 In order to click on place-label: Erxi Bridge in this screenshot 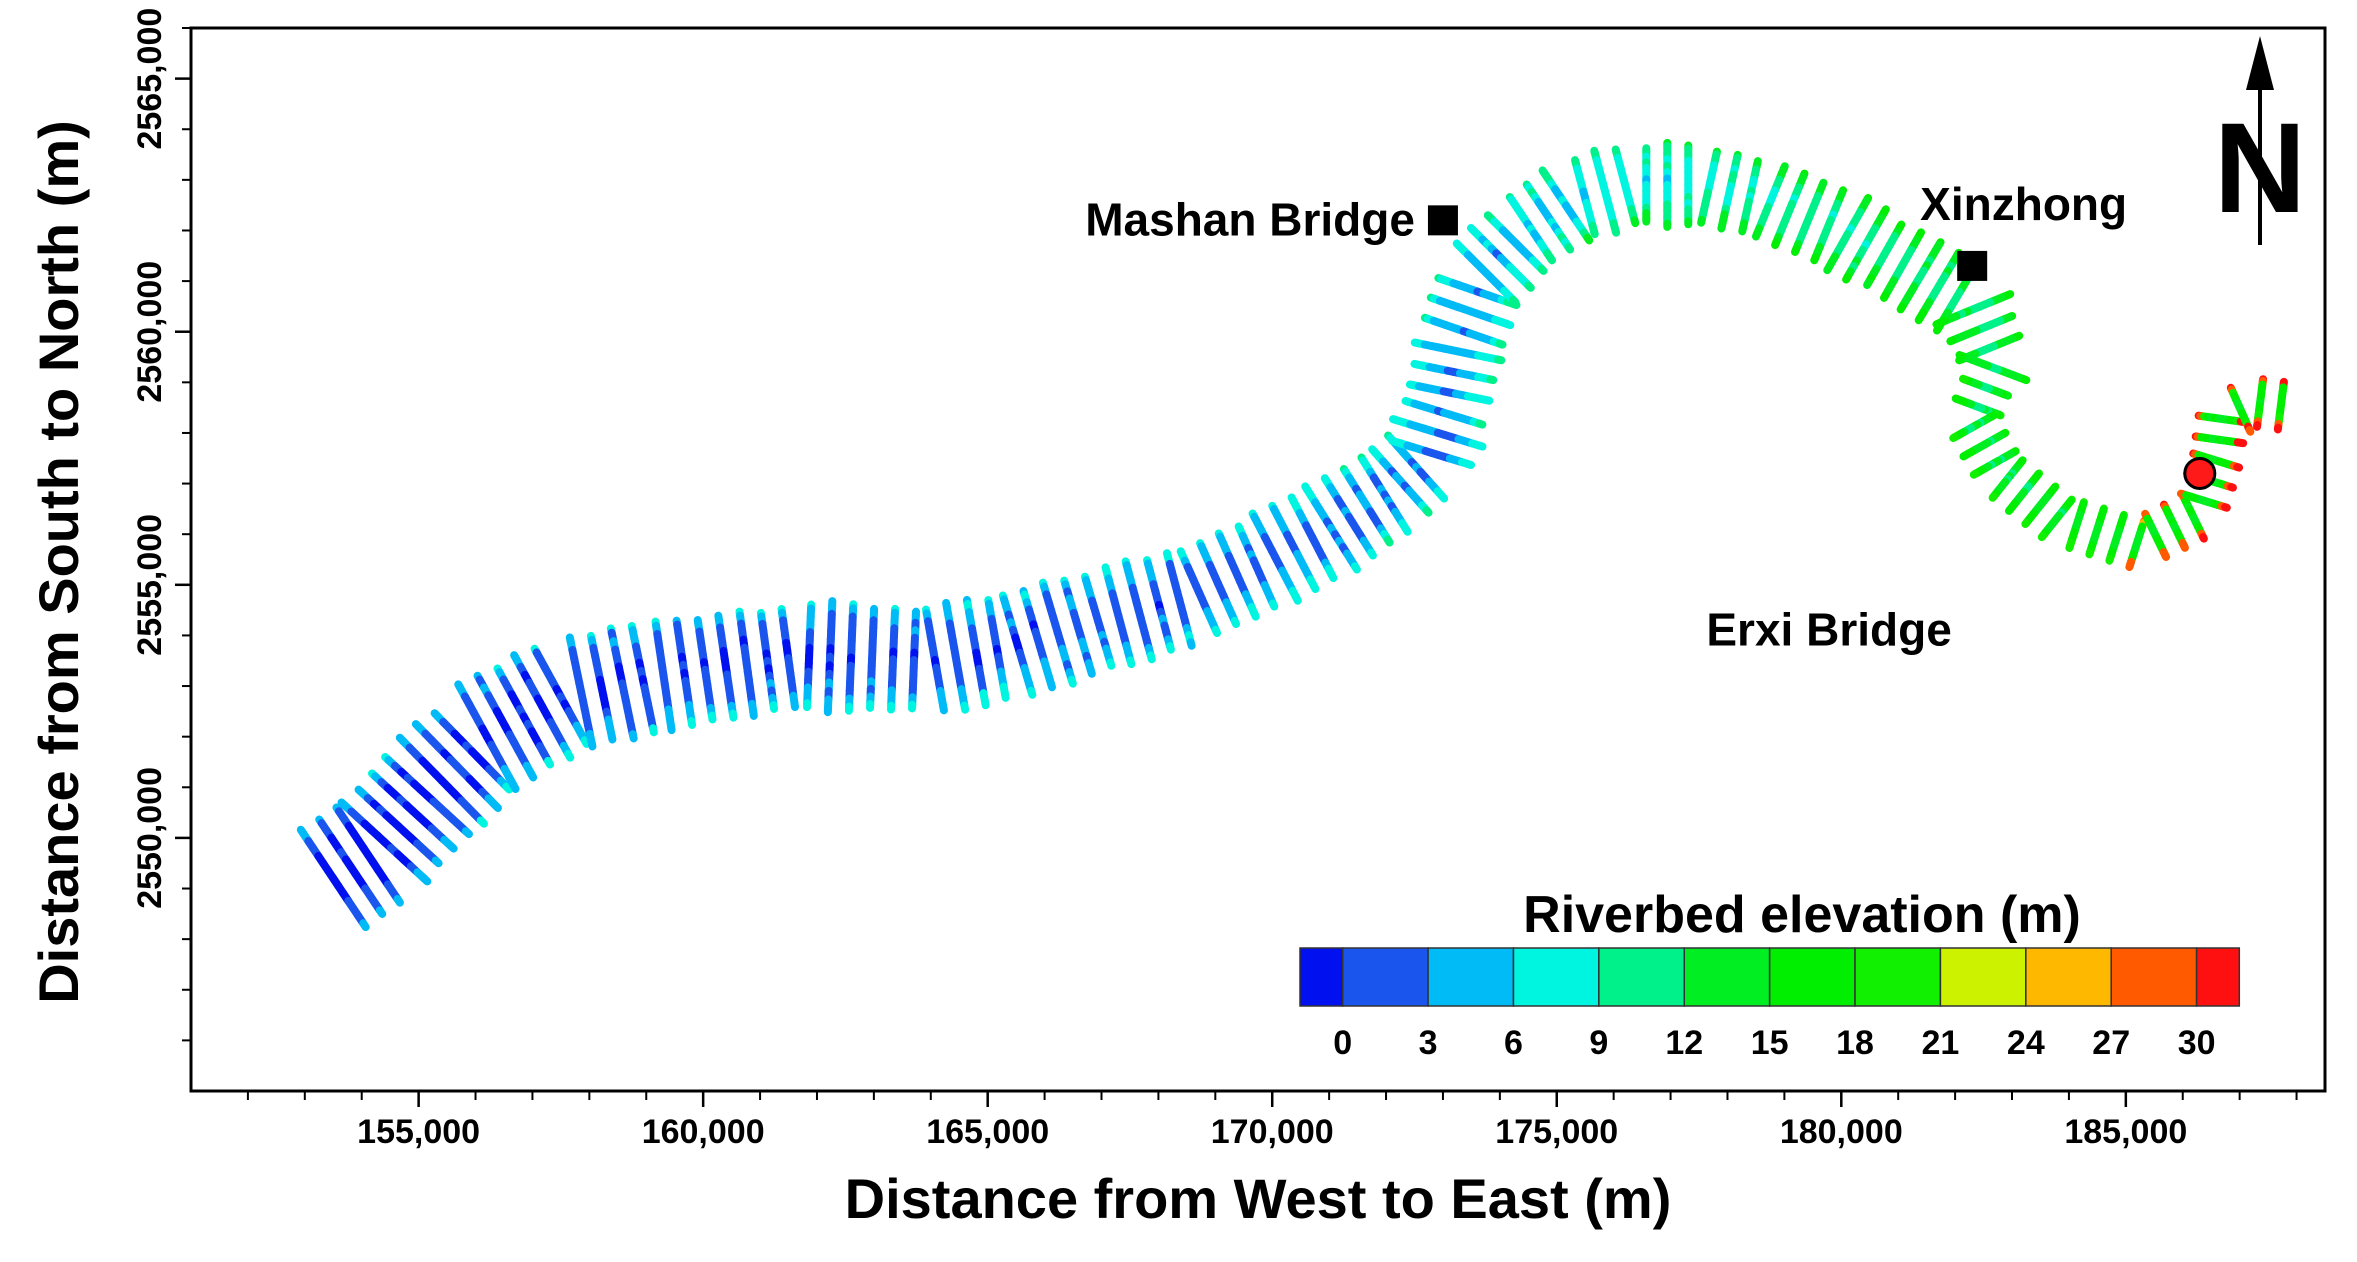, I will do `click(1828, 629)`.